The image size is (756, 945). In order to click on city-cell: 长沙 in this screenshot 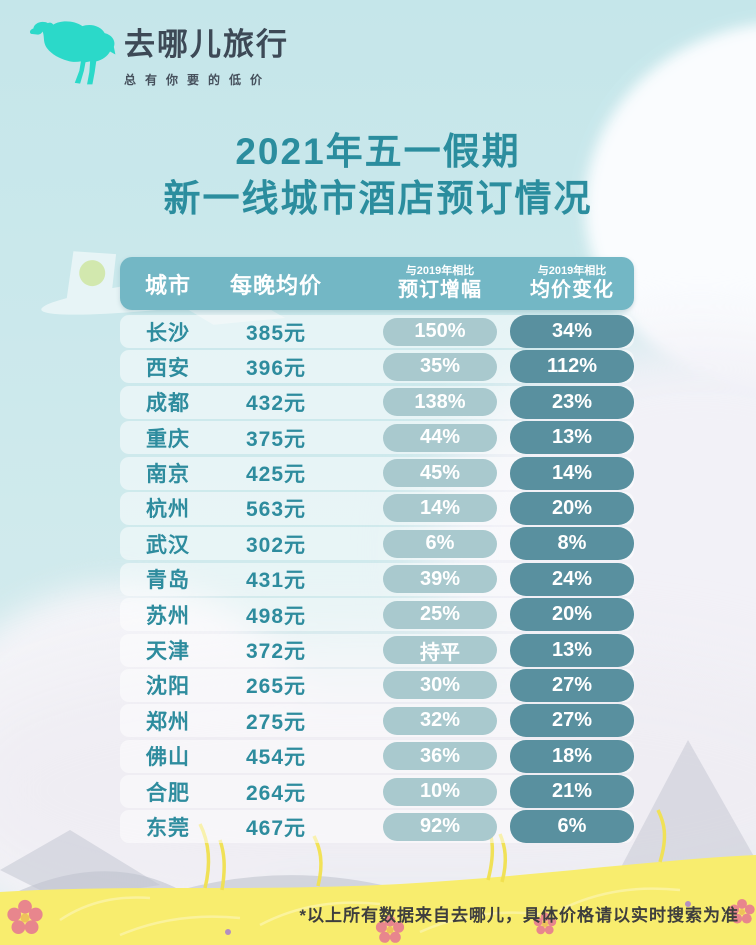, I will do `click(168, 333)`.